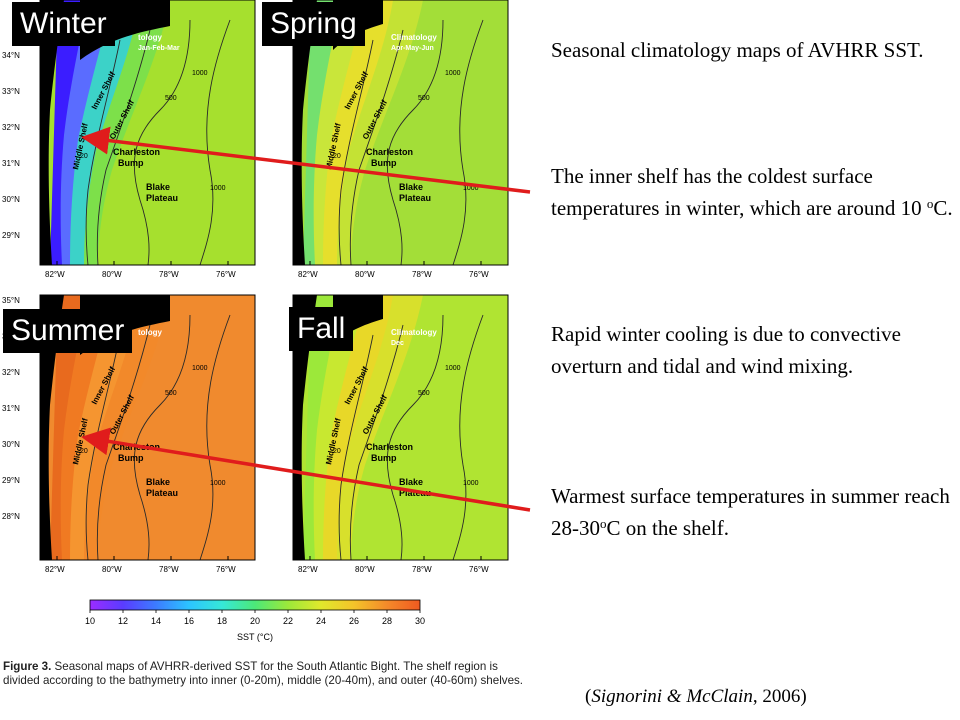  Describe the element at coordinates (11, 516) in the screenshot. I see `lat-tick-label: 28°N` at that location.